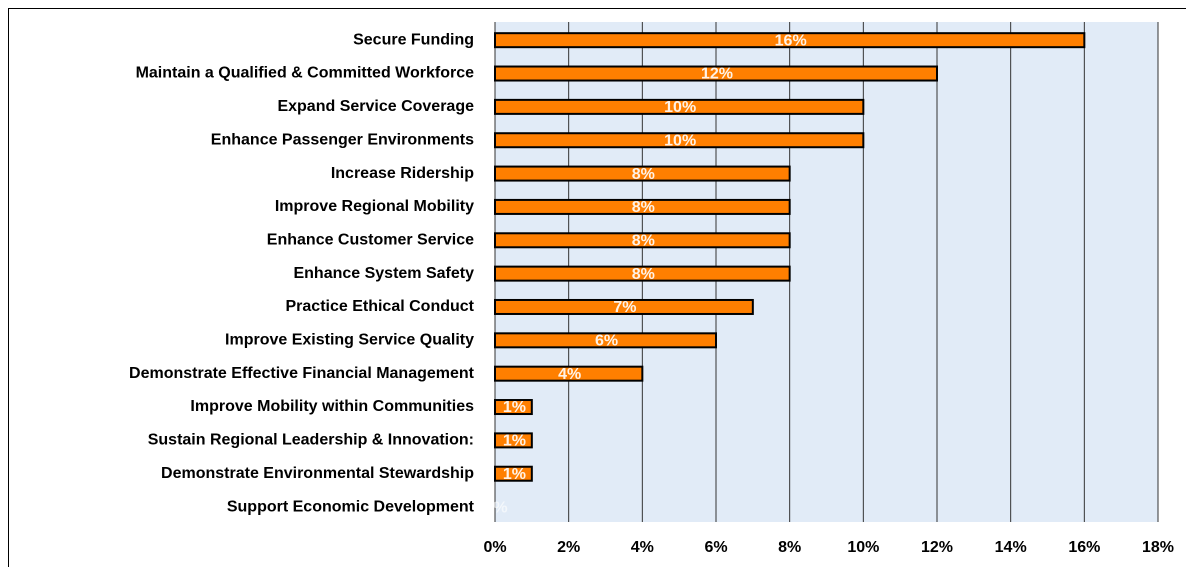 The height and width of the screenshot is (567, 1186). I want to click on value-label: 16%, so click(791, 40).